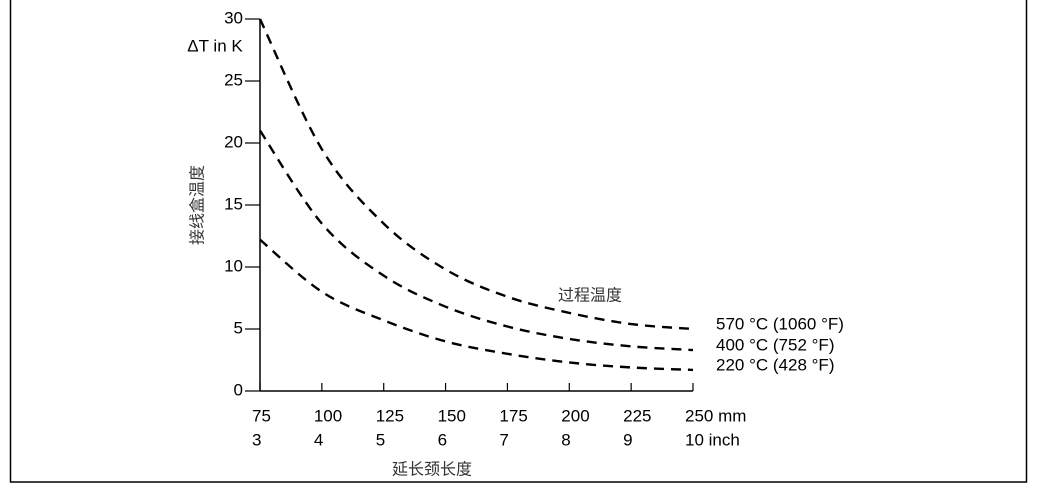  What do you see at coordinates (513, 415) in the screenshot?
I see `x-tick-label: 175` at bounding box center [513, 415].